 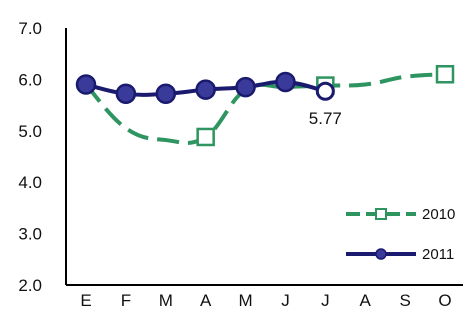 I want to click on y-tick-label: 5.0, so click(x=30, y=131).